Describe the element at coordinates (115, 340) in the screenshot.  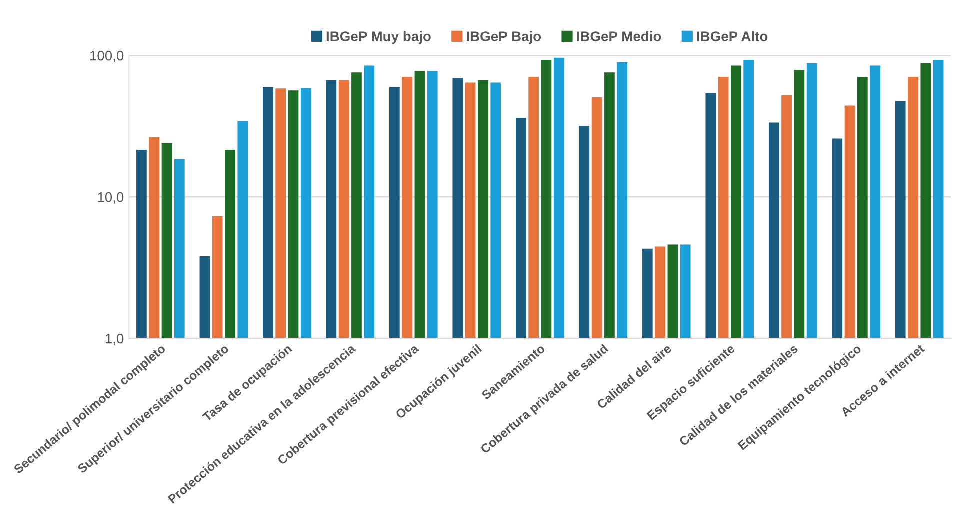
I see `y-tick-label: 1,0` at that location.